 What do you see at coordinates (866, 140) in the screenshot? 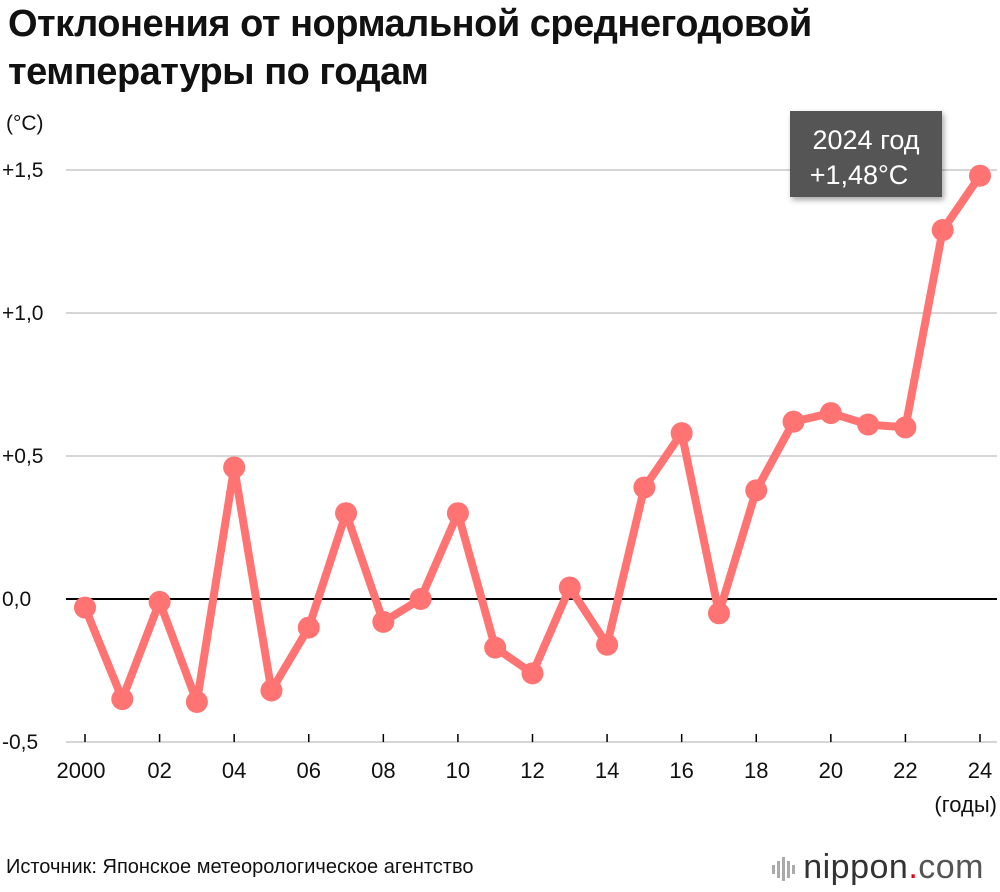
I see `callout-year: 2024 год` at bounding box center [866, 140].